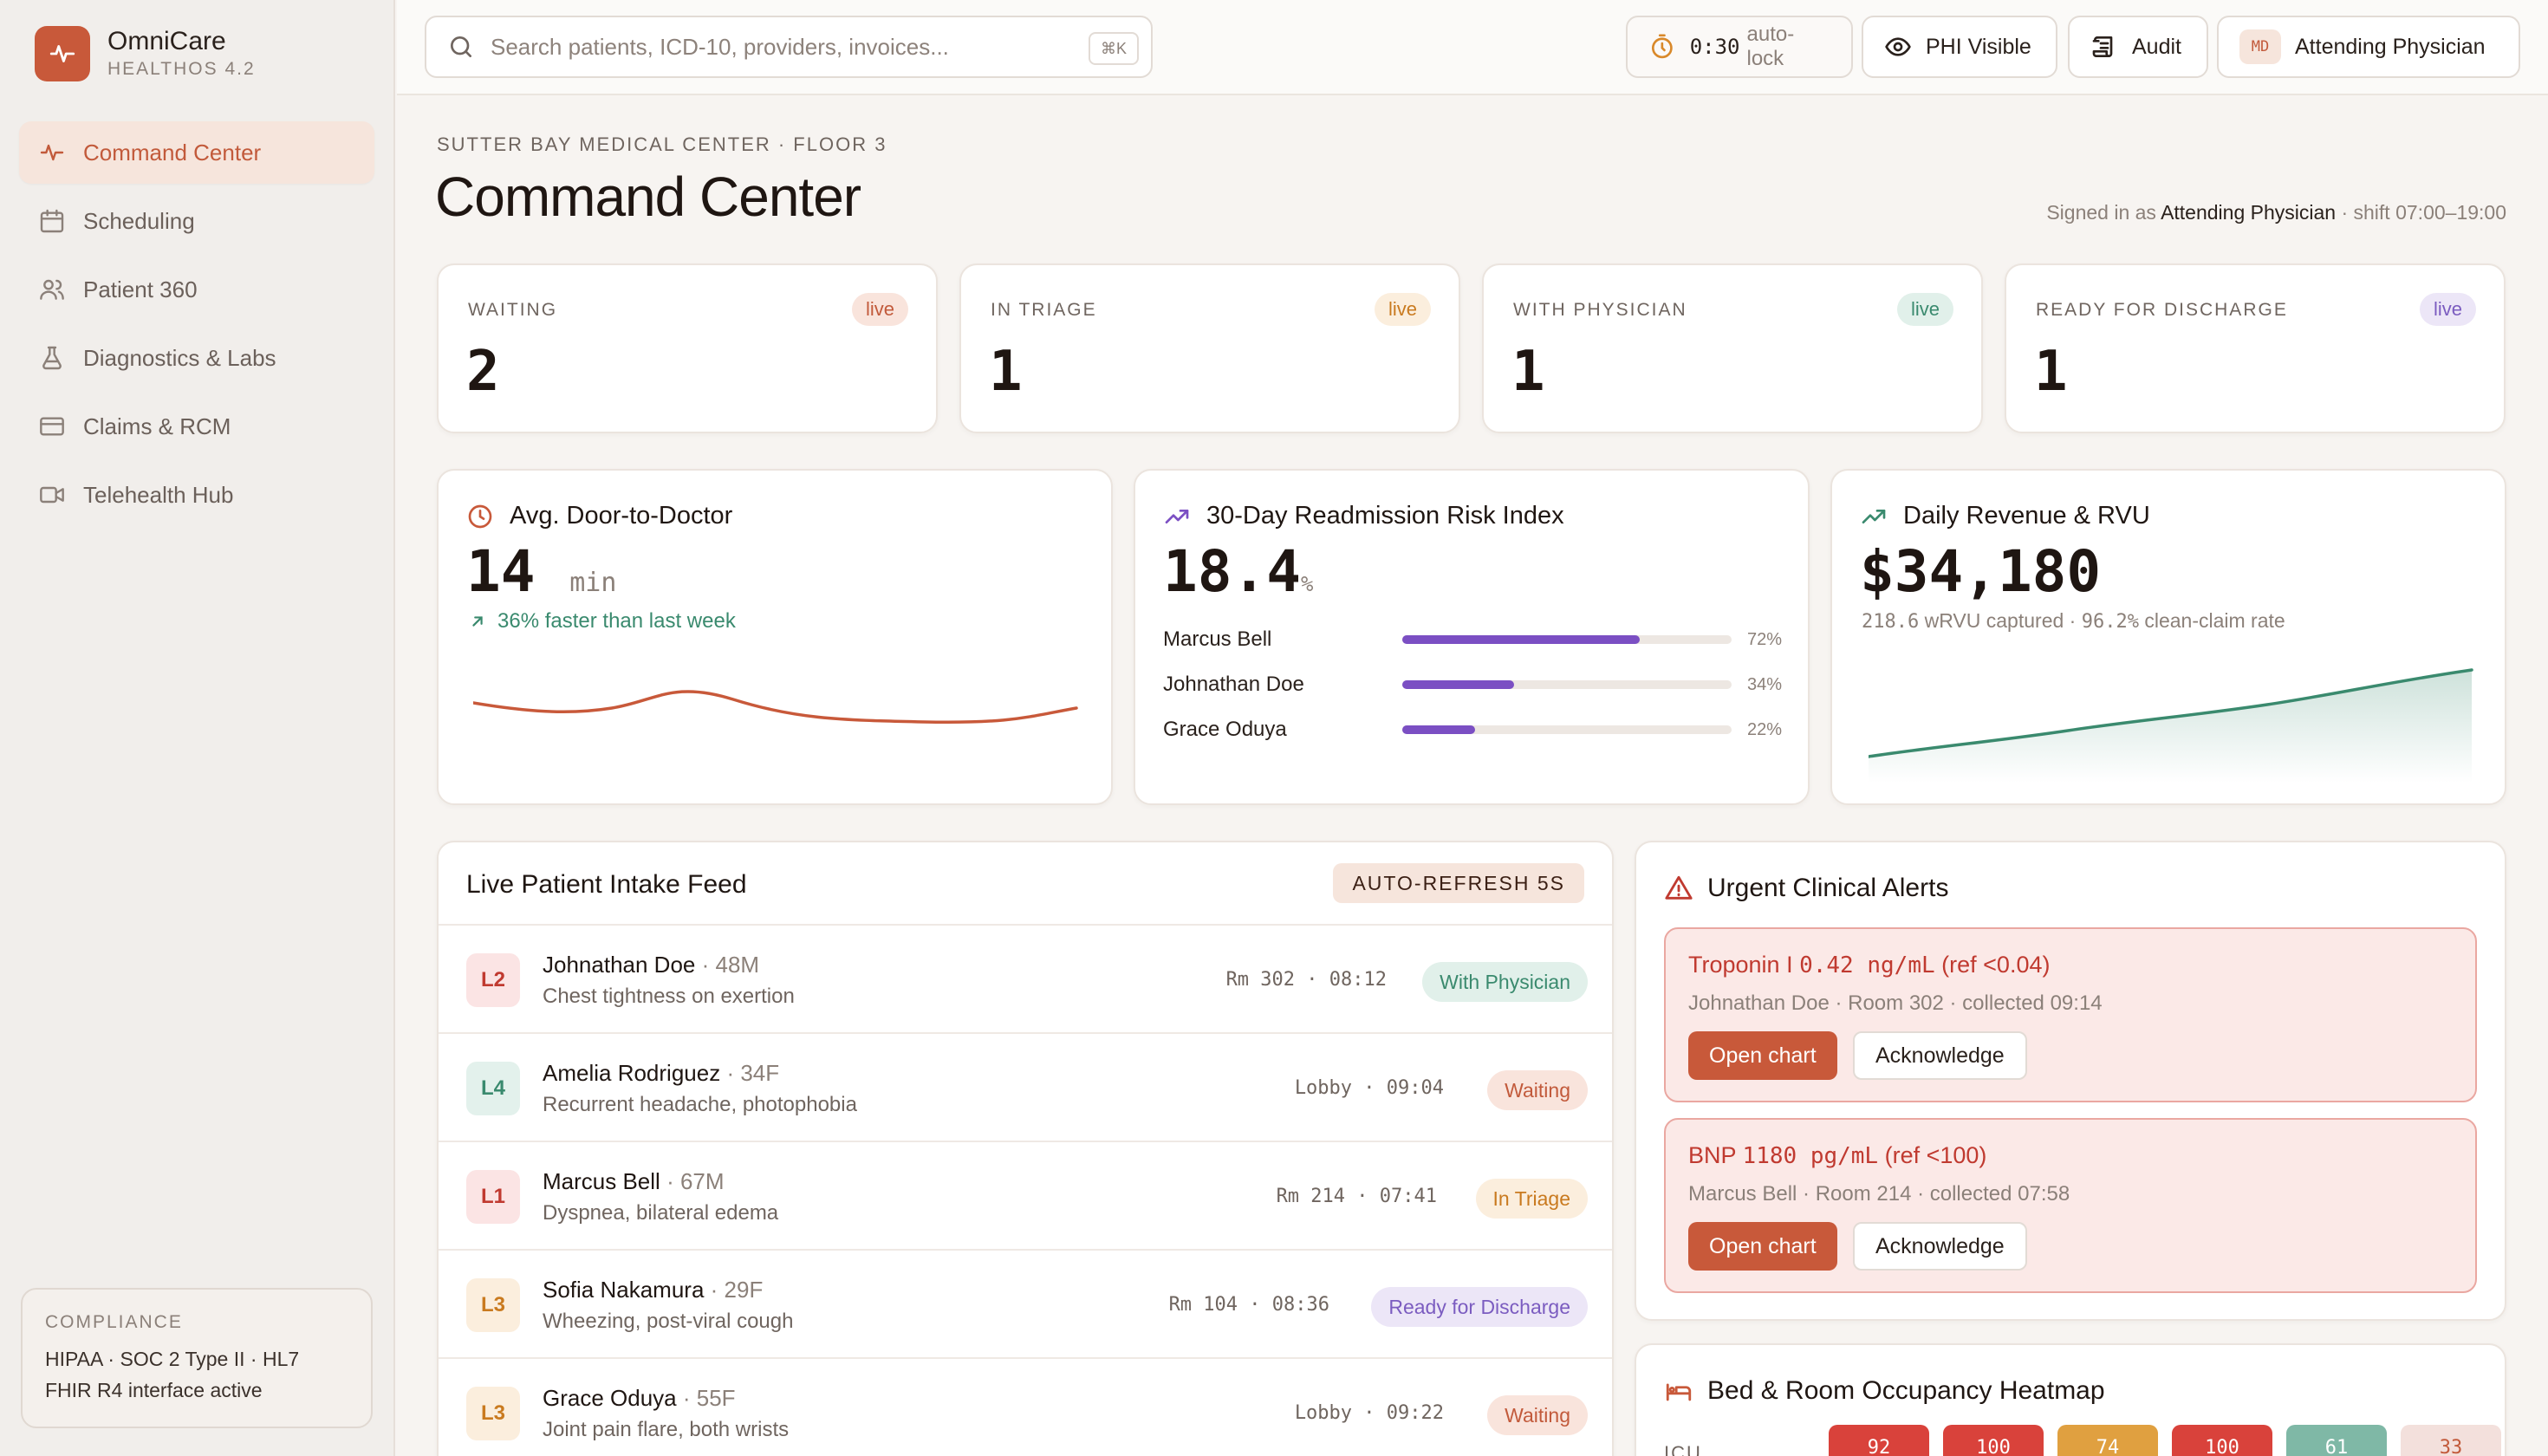 This screenshot has height=1456, width=2548. I want to click on sidebar-item-label: Diagnostics & Labs, so click(179, 357).